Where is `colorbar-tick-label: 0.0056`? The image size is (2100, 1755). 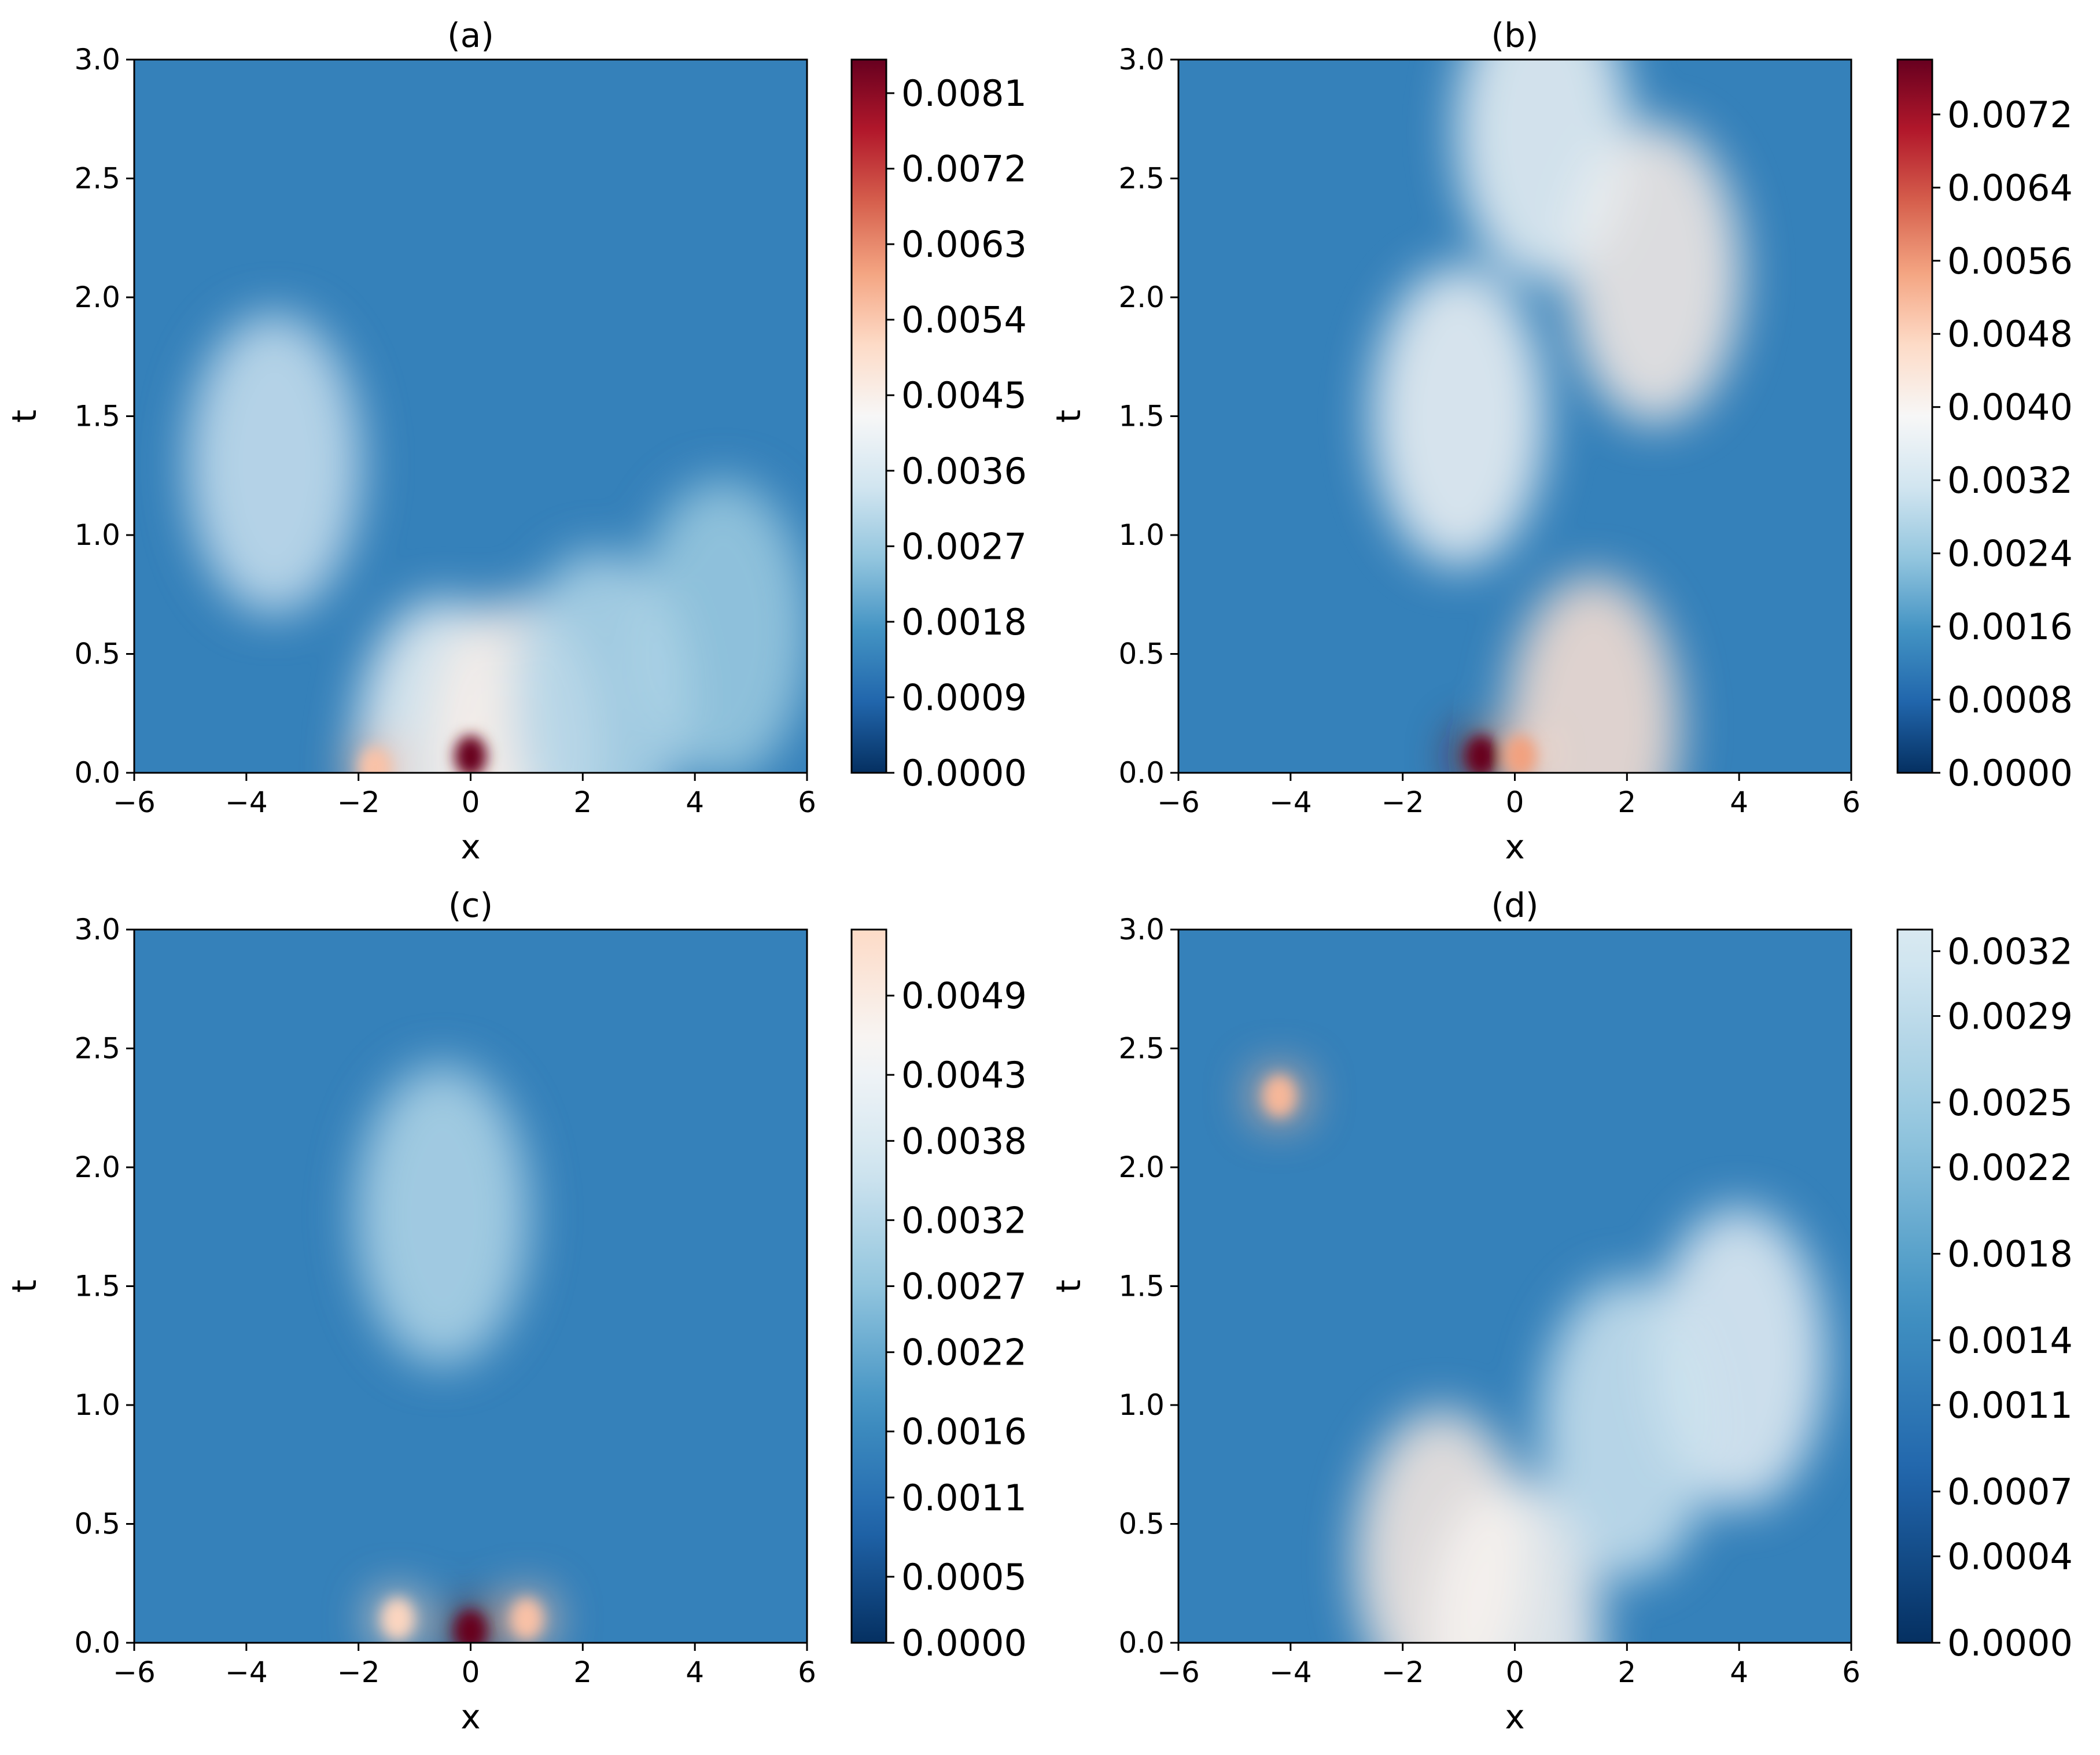
colorbar-tick-label: 0.0056 is located at coordinates (2010, 261).